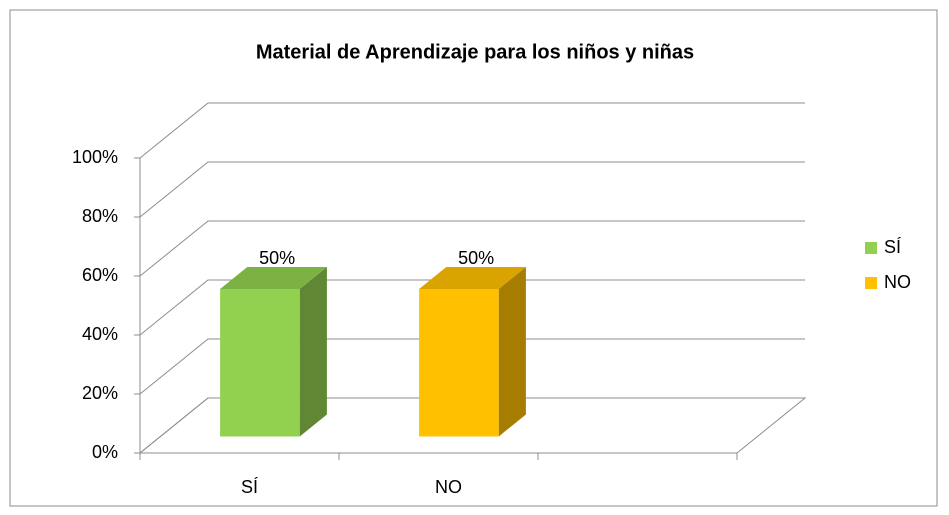 The image size is (949, 515). What do you see at coordinates (448, 487) in the screenshot?
I see `x-tick-label: NO` at bounding box center [448, 487].